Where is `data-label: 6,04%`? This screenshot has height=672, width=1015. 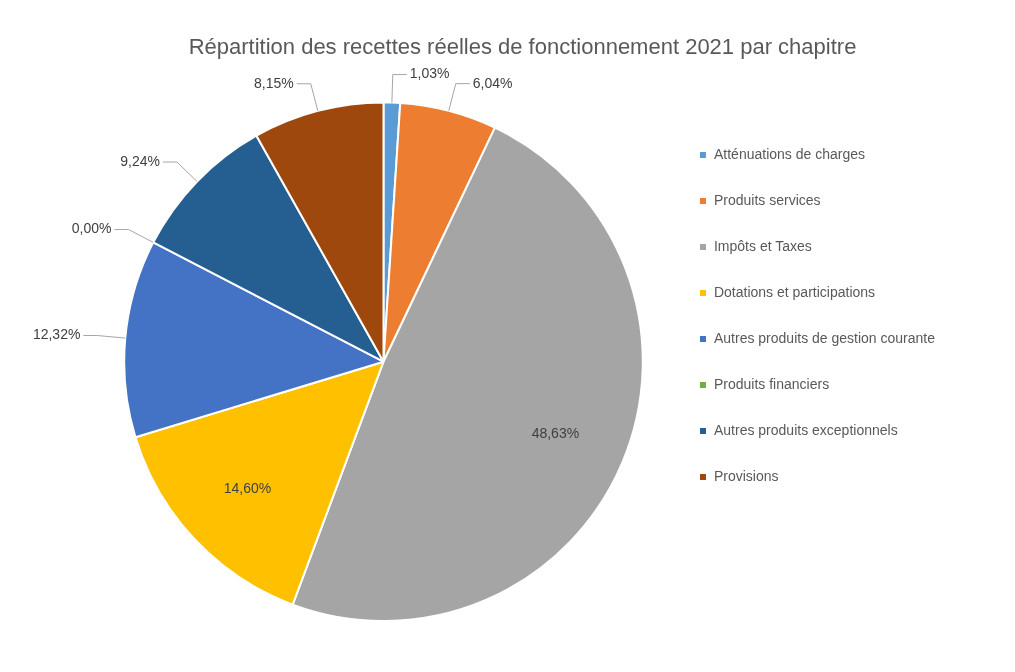
data-label: 6,04% is located at coordinates (492, 82).